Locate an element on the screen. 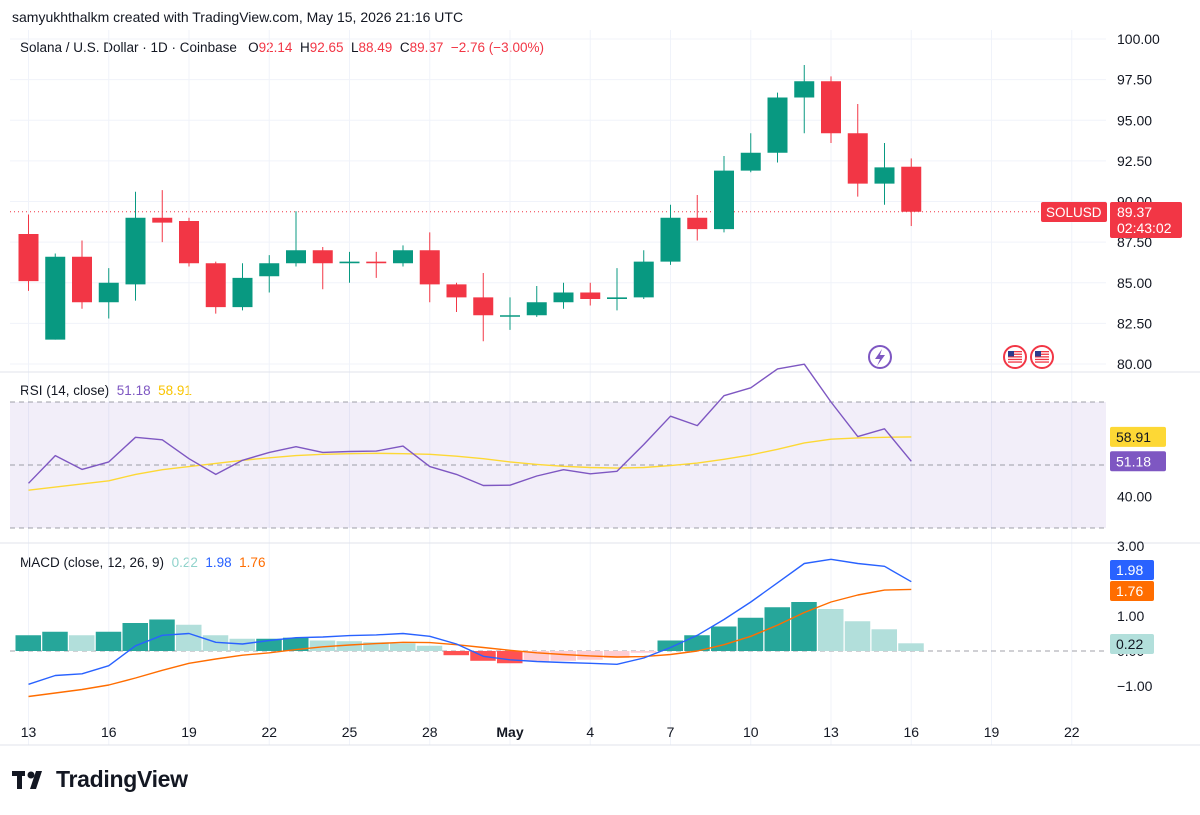  tradingview-logo-icon is located at coordinates (27, 779).